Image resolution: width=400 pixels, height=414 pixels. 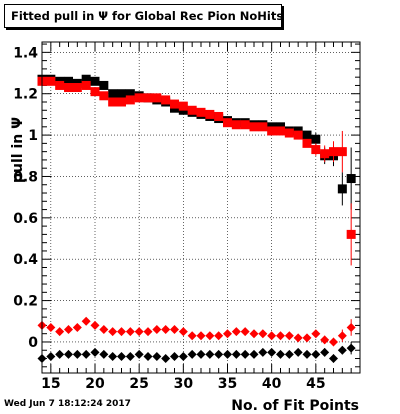 What do you see at coordinates (295, 406) in the screenshot?
I see `x-axis-title: No. of Fit Points` at bounding box center [295, 406].